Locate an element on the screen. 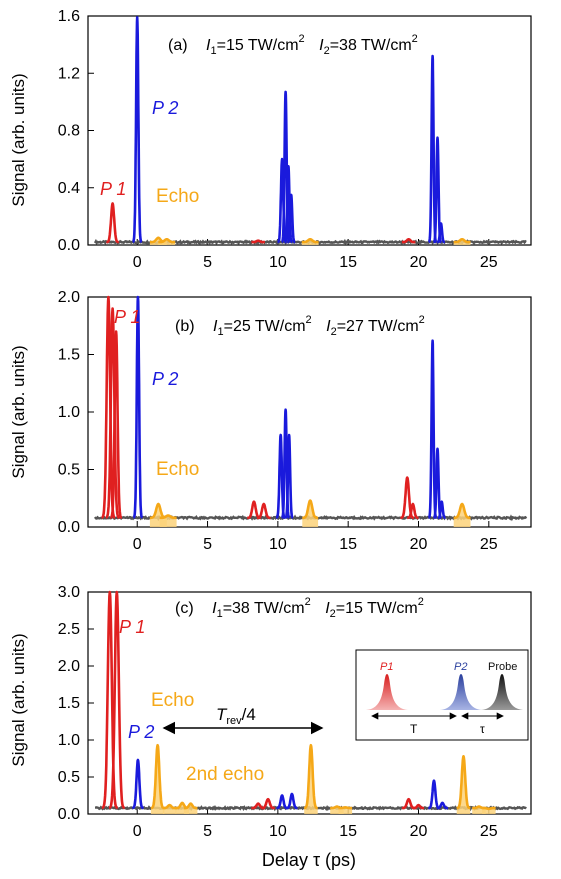 The height and width of the screenshot is (879, 561). panel-c-i1: 38 TW/cm is located at coordinates (268, 608).